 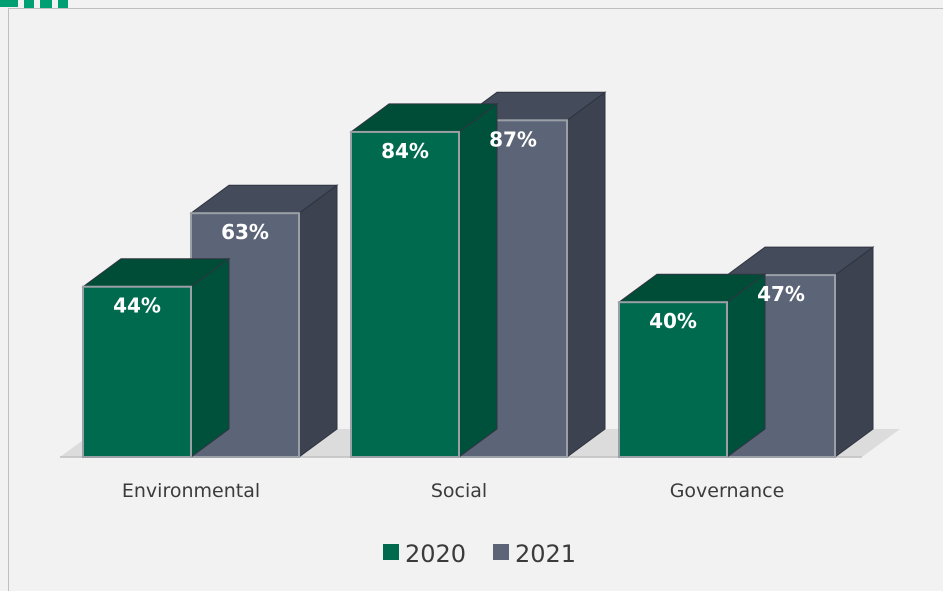 I want to click on bar-2020-environmental, so click(x=156, y=357).